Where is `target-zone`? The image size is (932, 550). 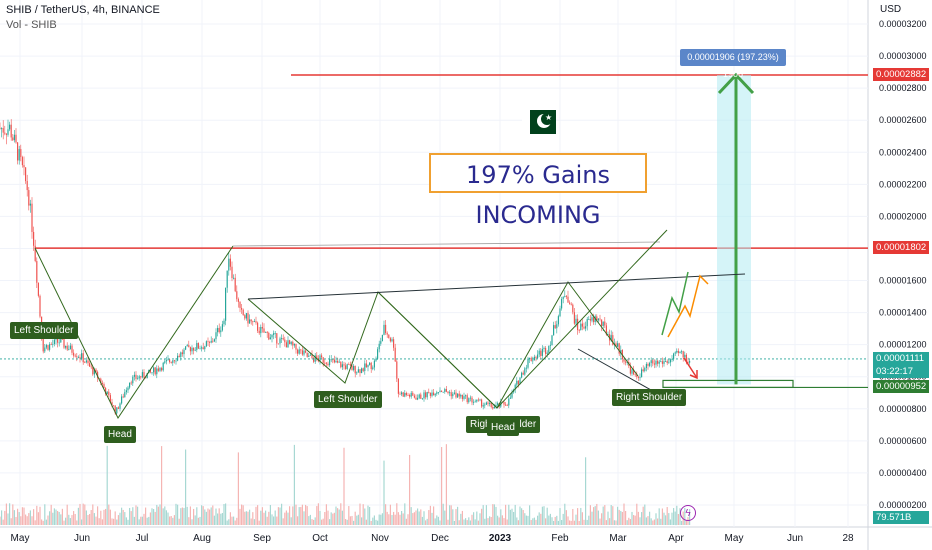 target-zone is located at coordinates (734, 229).